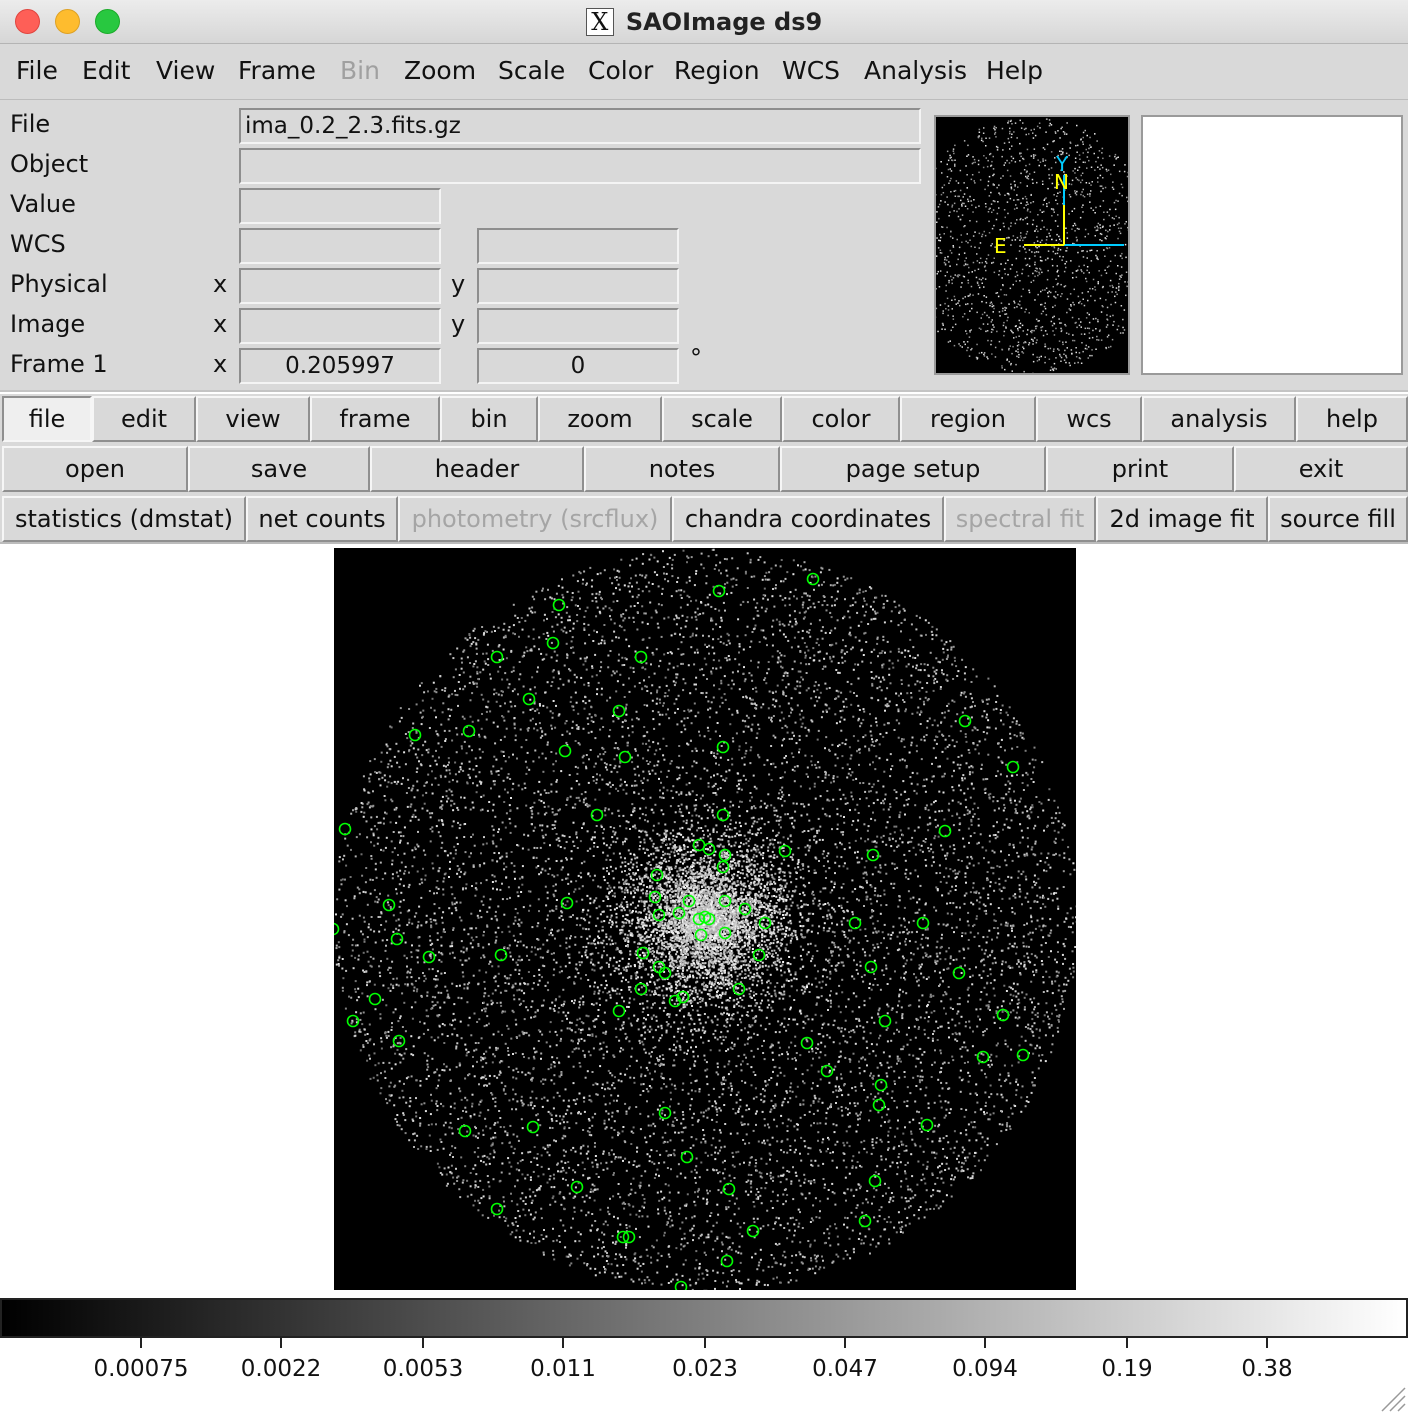 The height and width of the screenshot is (1414, 1408). I want to click on menu-zoom: Zoom, so click(440, 70).